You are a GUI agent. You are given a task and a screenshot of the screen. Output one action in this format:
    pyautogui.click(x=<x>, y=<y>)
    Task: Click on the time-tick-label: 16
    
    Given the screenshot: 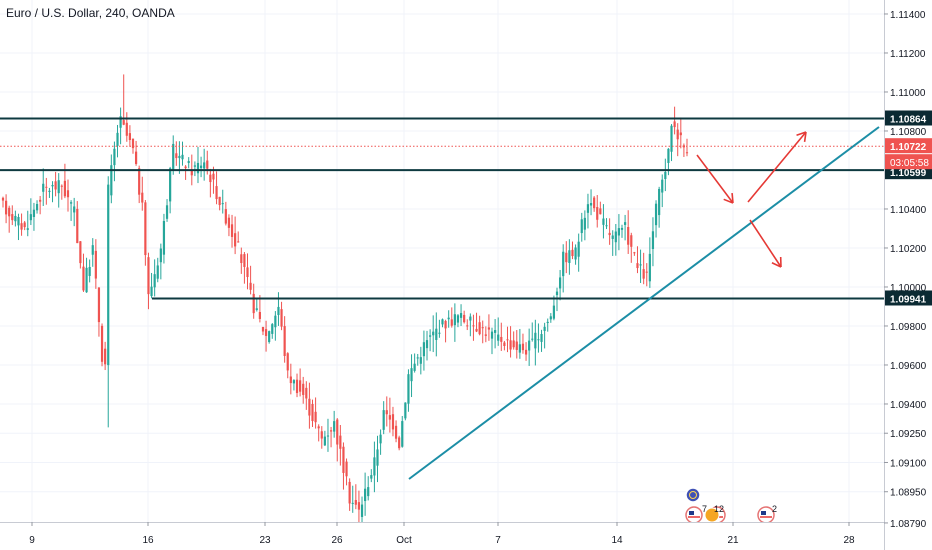 What is the action you would take?
    pyautogui.click(x=148, y=540)
    